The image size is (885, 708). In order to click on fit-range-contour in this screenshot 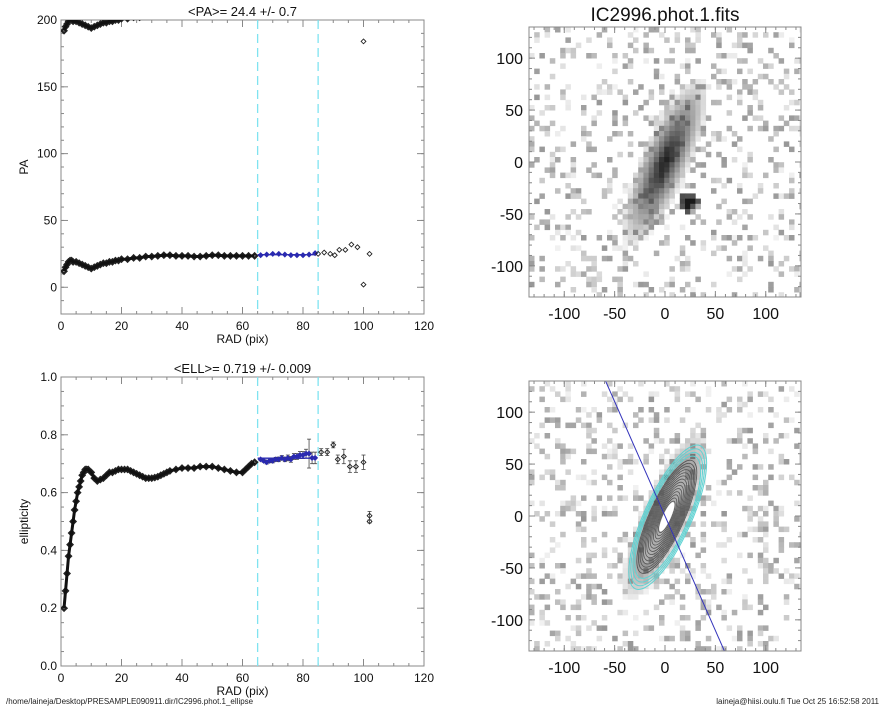, I will do `click(668, 517)`.